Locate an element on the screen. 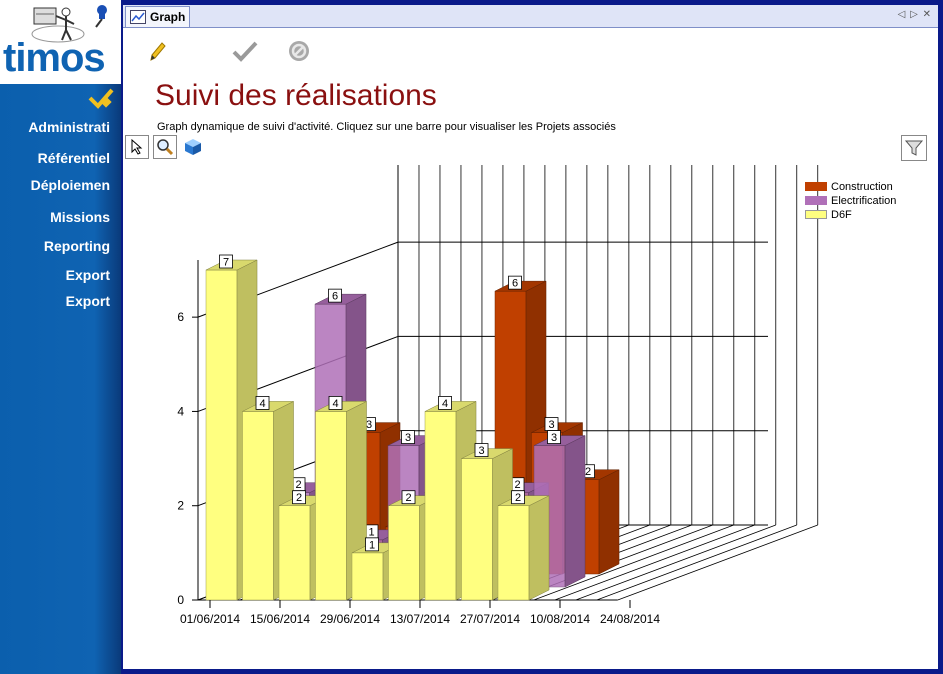  x-tick-label: 10/08/2014 is located at coordinates (560, 619).